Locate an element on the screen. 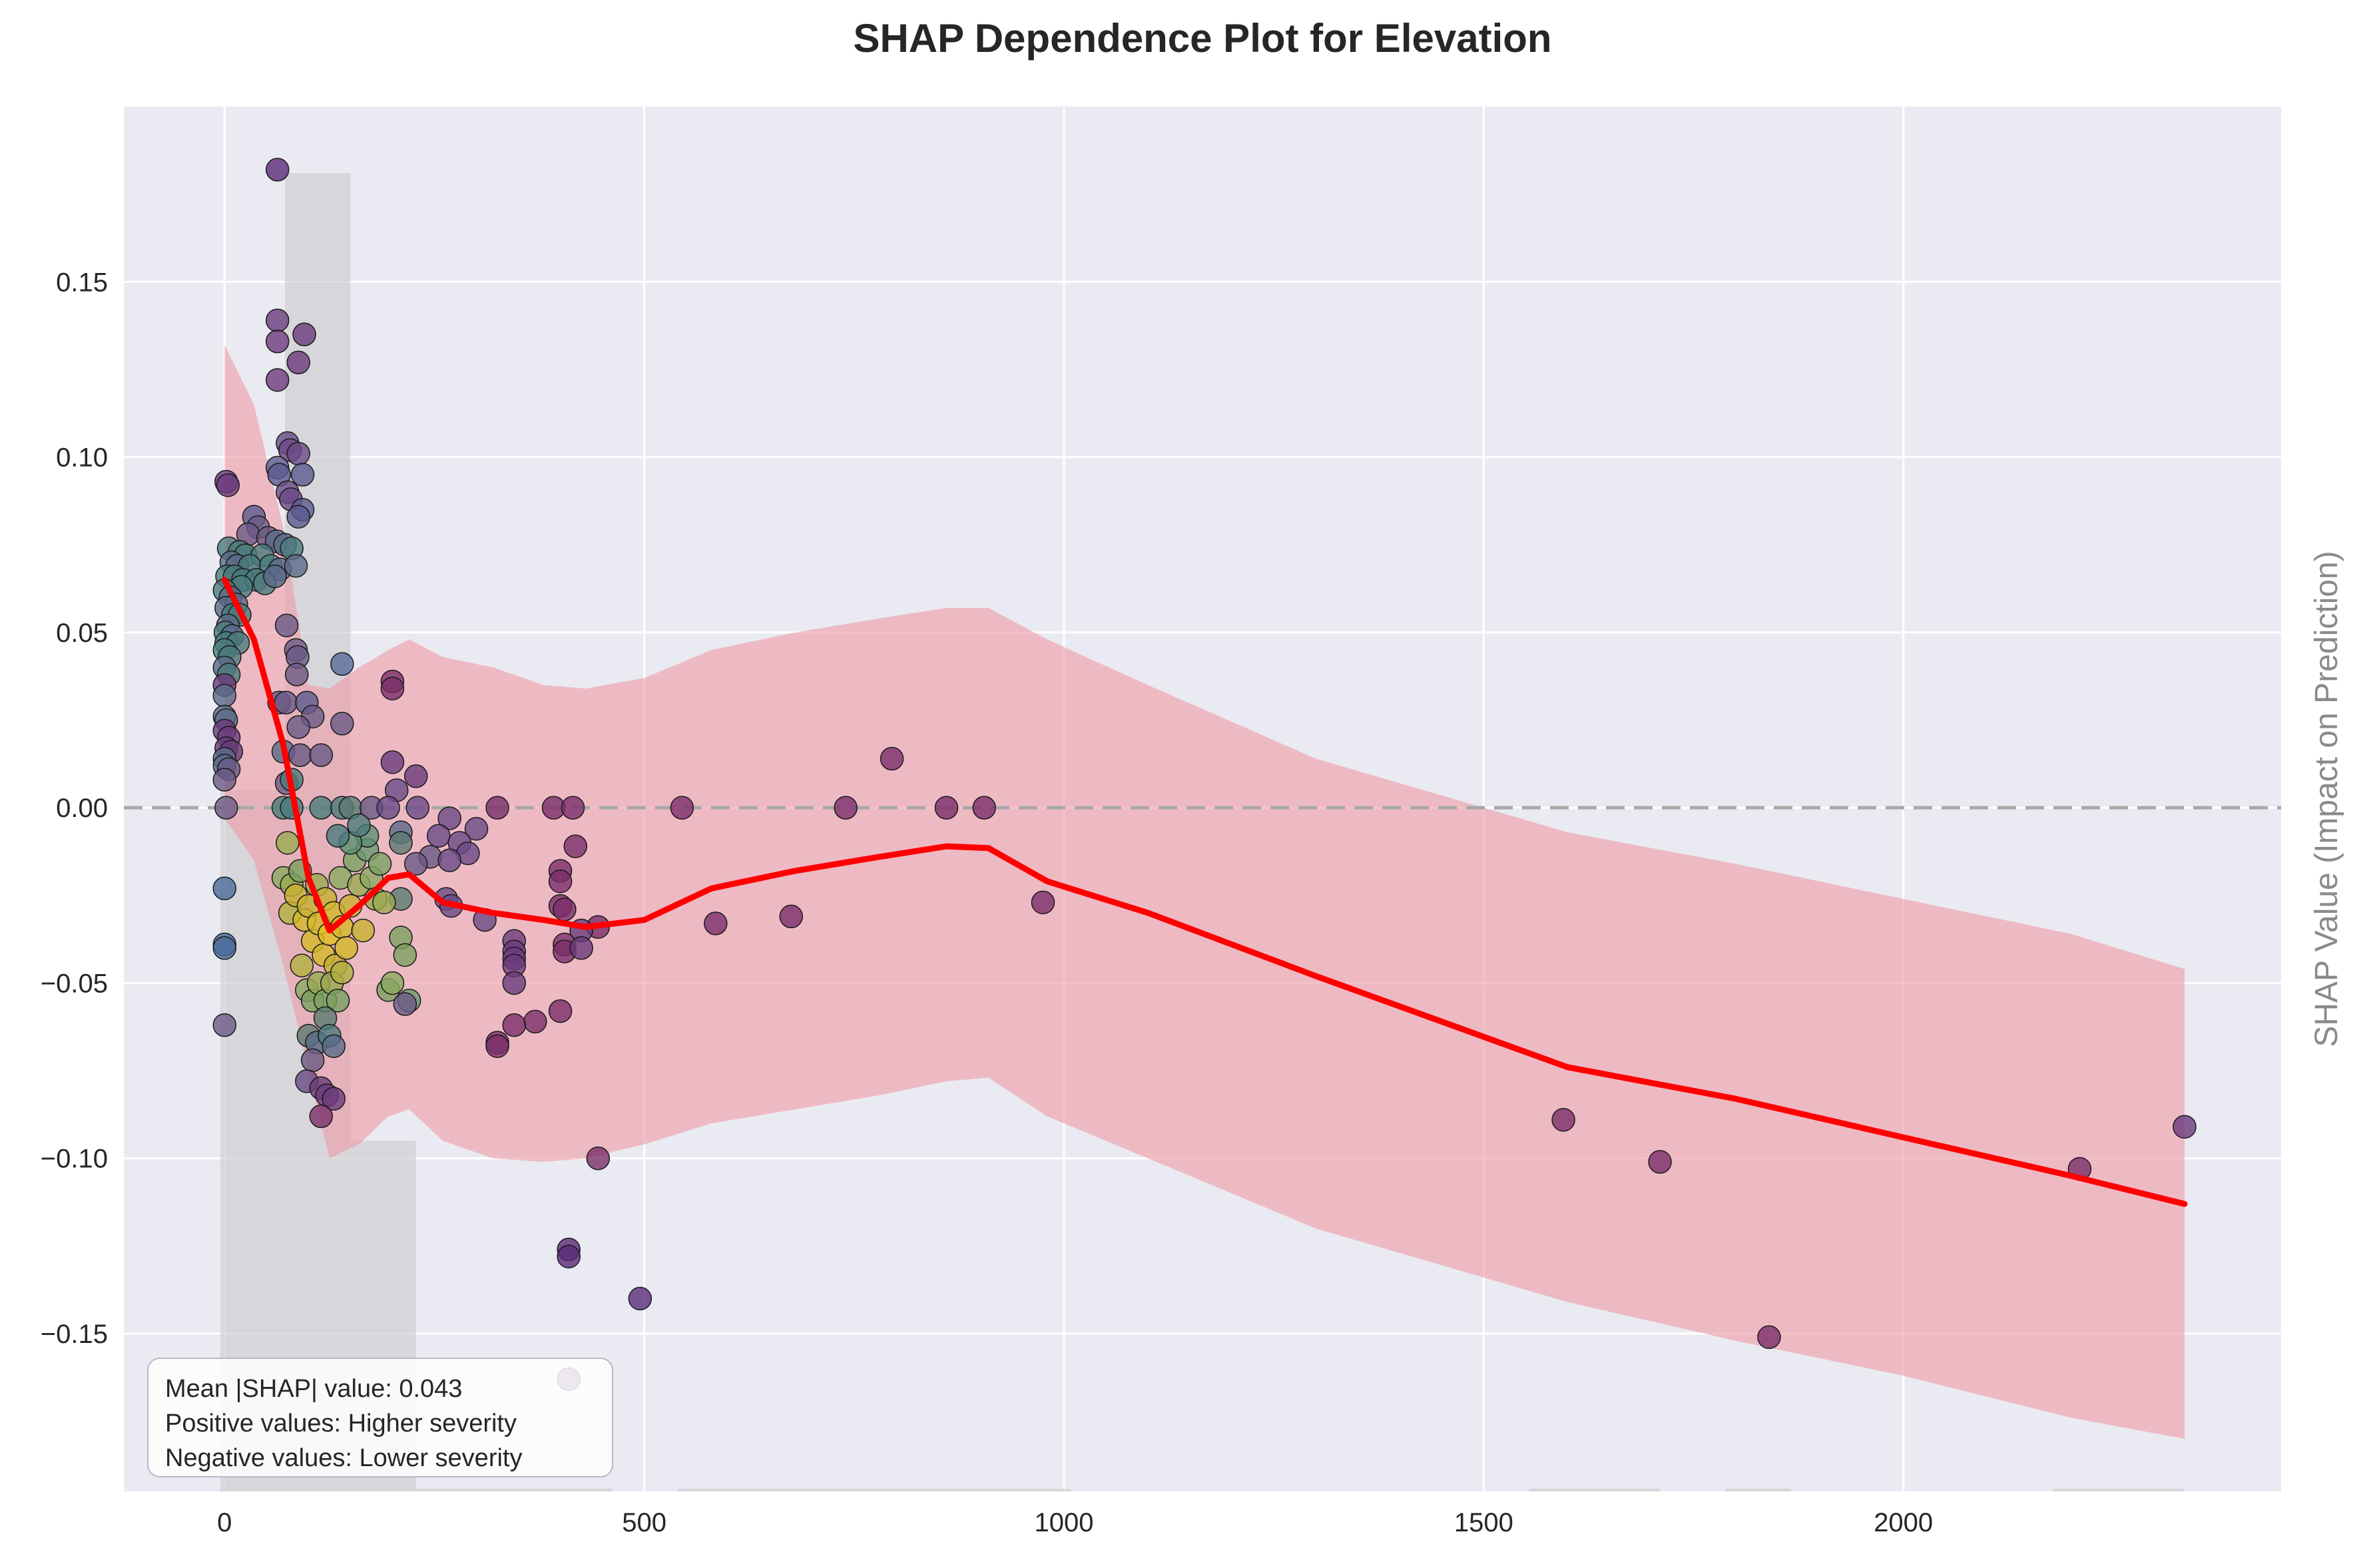  annotation-line-negative: Negative values: Lower severity is located at coordinates (344, 1458).